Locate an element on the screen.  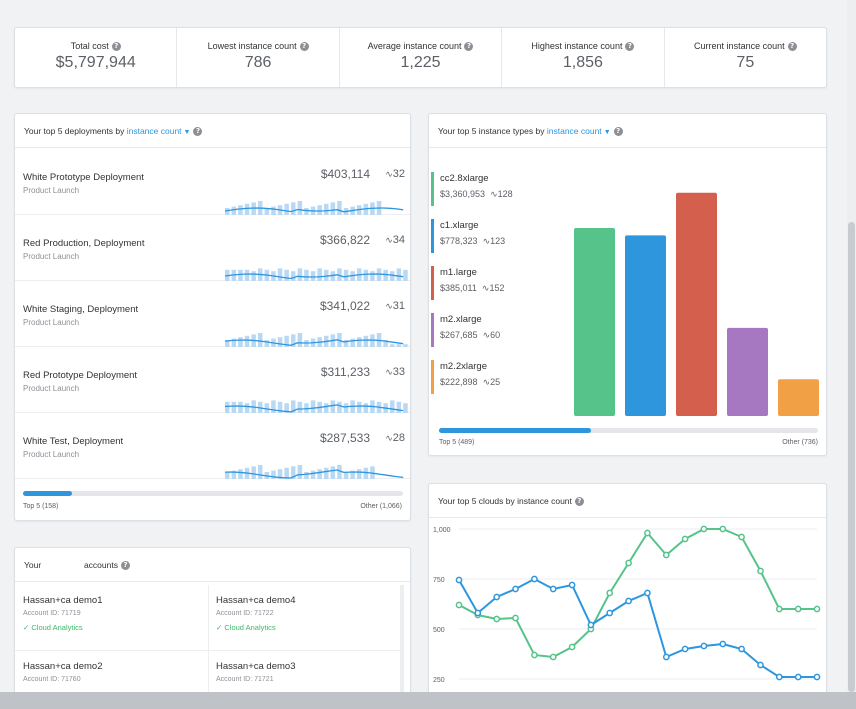
instance-type-count: 60 is located at coordinates (495, 335).